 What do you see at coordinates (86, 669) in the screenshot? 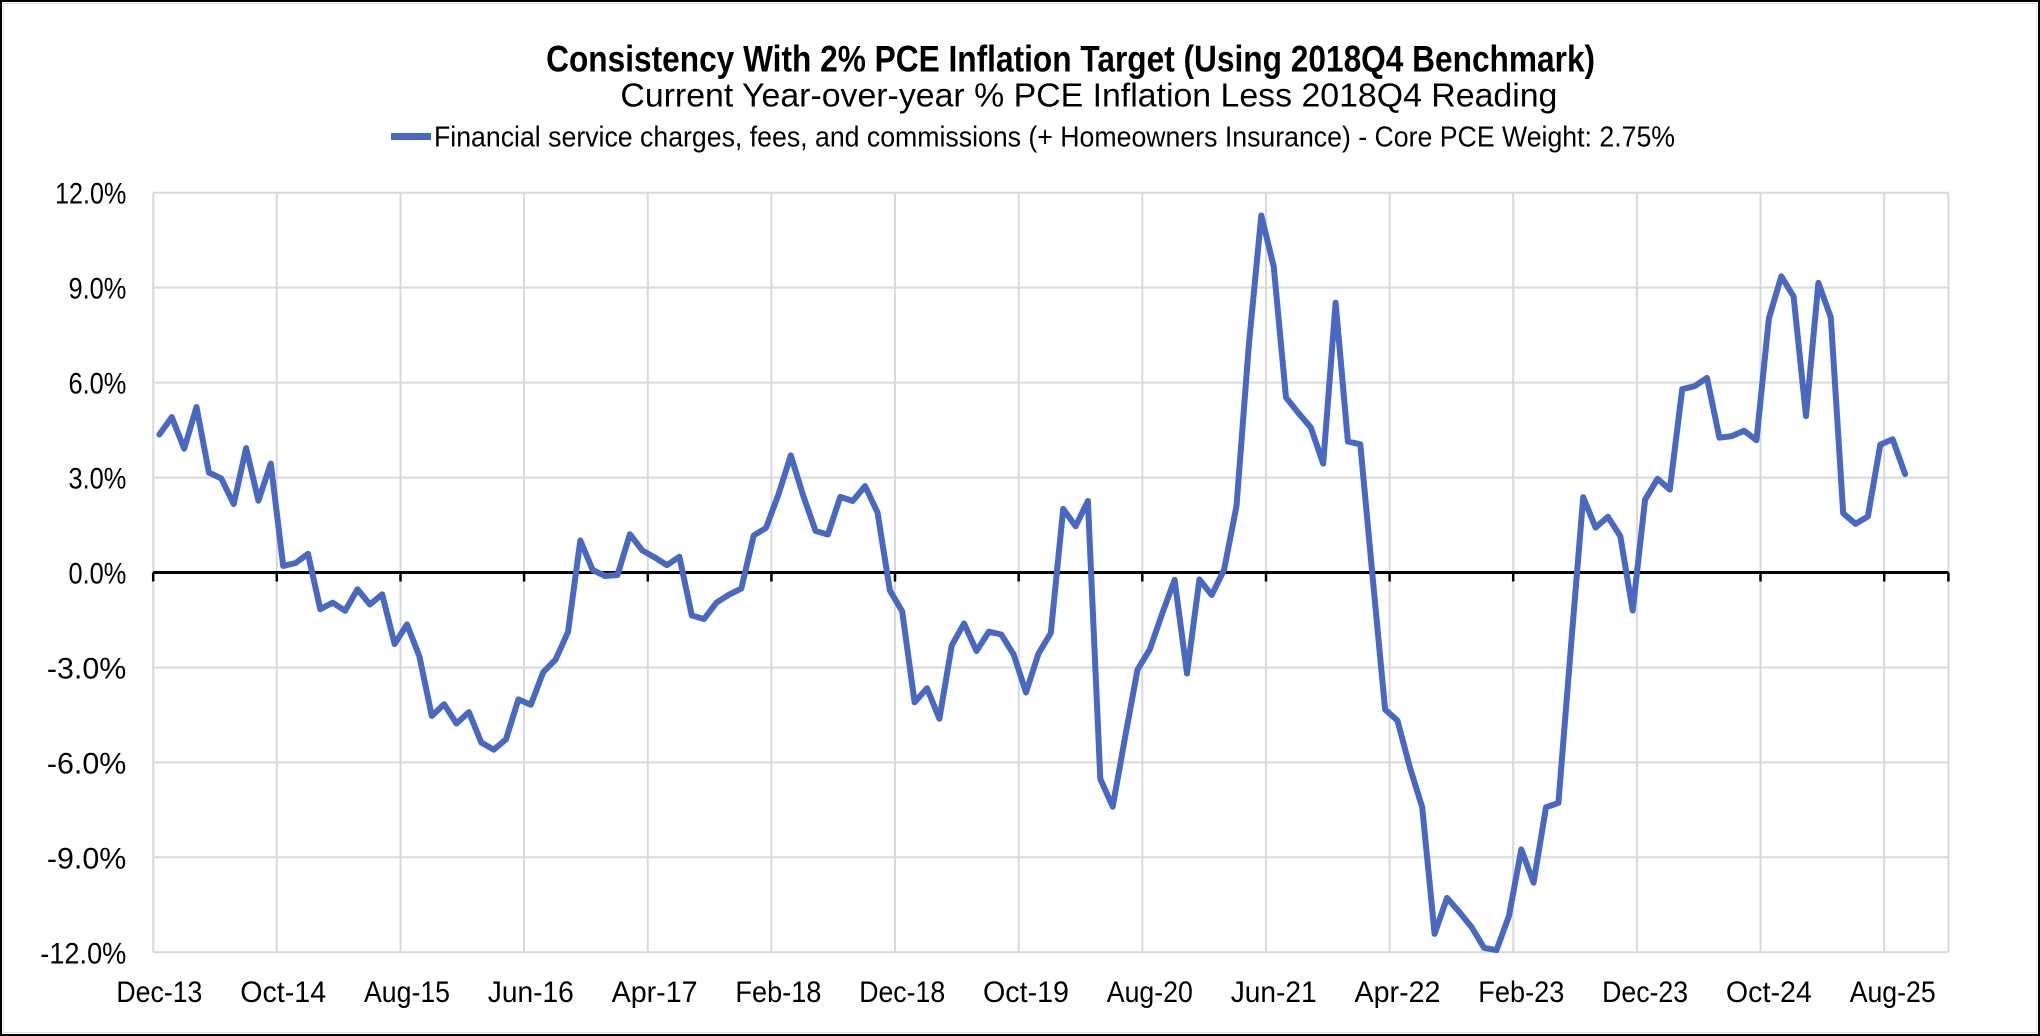
I see `svg-text: -3.0%` at bounding box center [86, 669].